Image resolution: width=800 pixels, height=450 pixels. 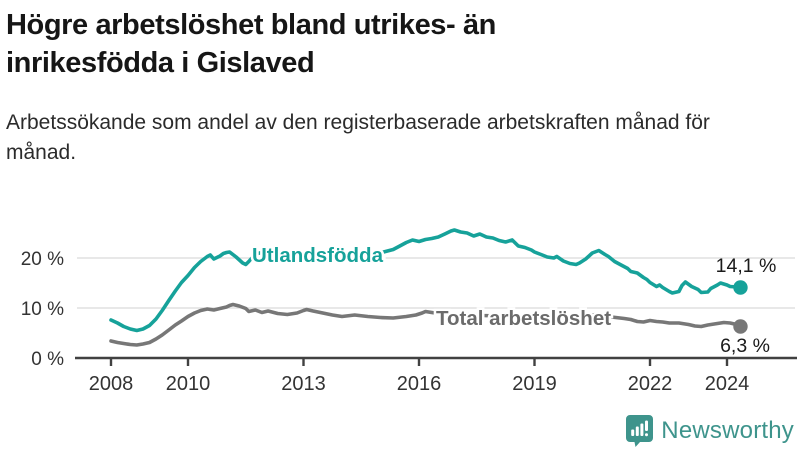 What do you see at coordinates (523, 318) in the screenshot?
I see `series-label-total: Total arbetslöshet` at bounding box center [523, 318].